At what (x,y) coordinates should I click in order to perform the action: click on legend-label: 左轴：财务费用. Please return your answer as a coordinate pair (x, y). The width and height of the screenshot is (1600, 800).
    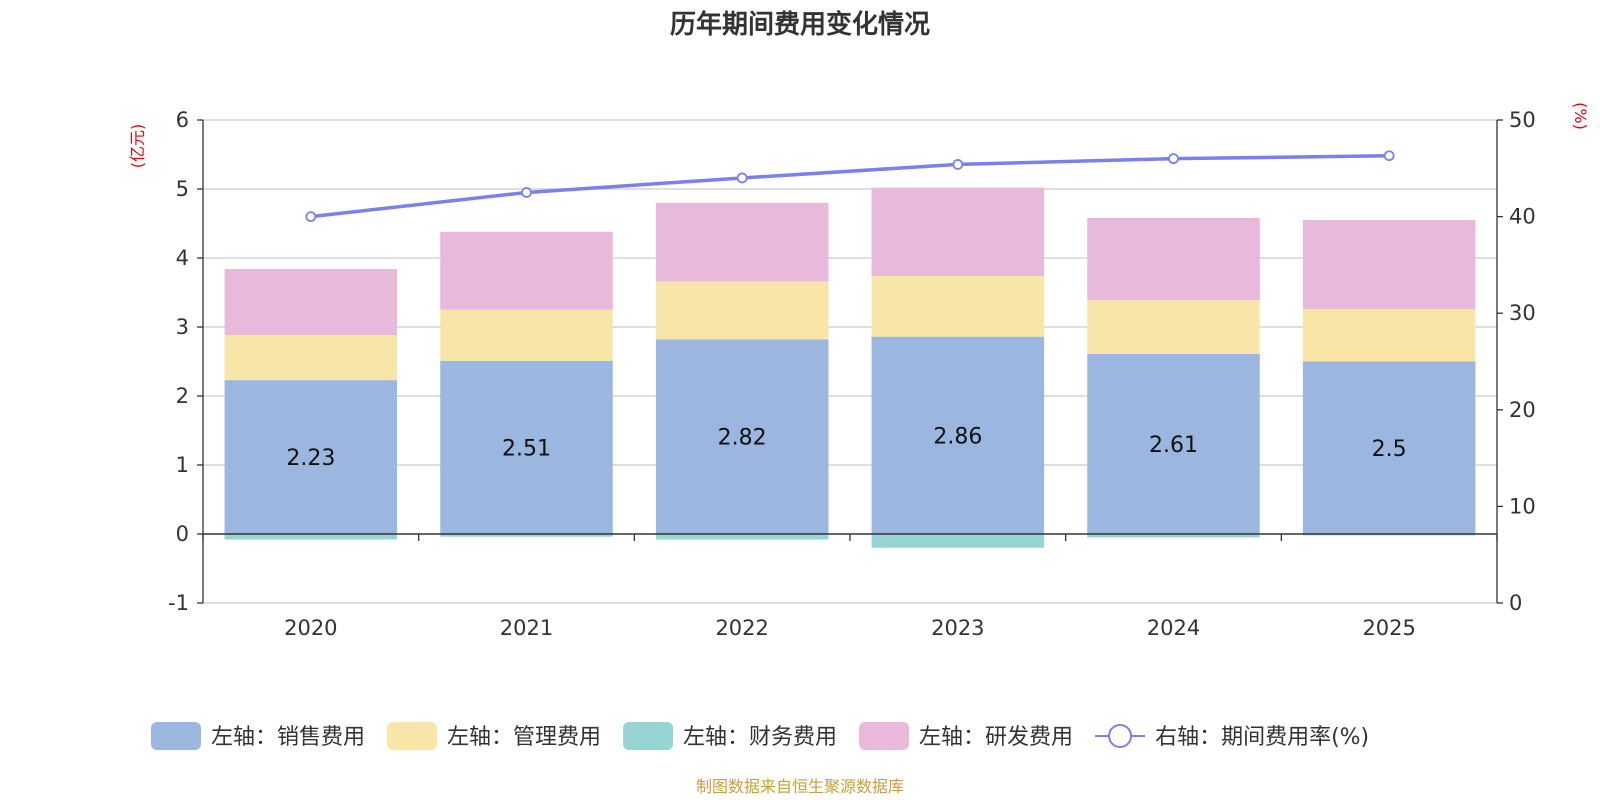
    Looking at the image, I should click on (760, 737).